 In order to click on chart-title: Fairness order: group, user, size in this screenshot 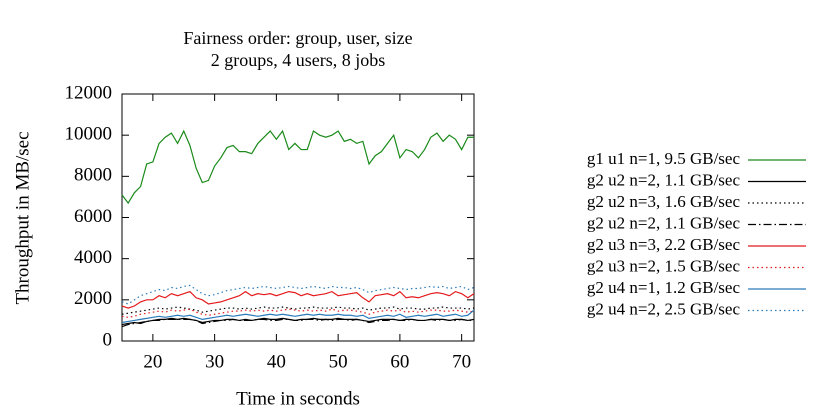, I will do `click(297, 38)`.